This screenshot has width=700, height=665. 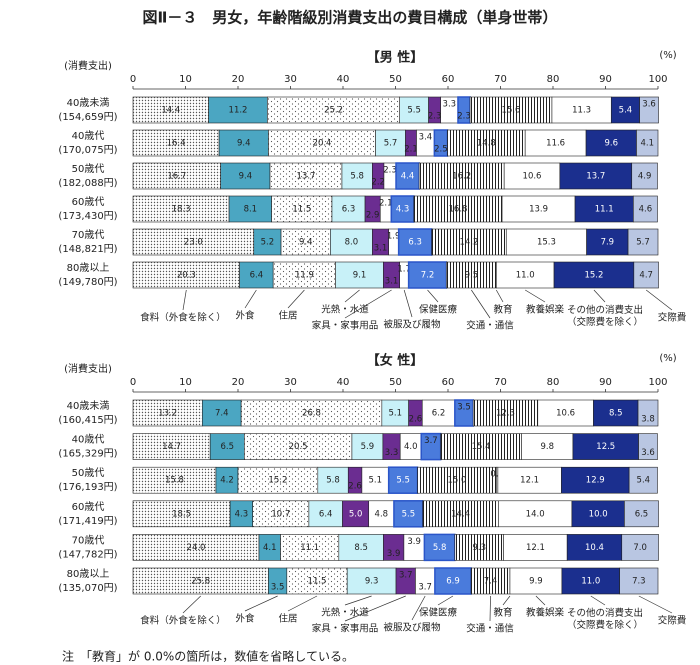 What do you see at coordinates (500, 79) in the screenshot?
I see `x-tick-label: 70` at bounding box center [500, 79].